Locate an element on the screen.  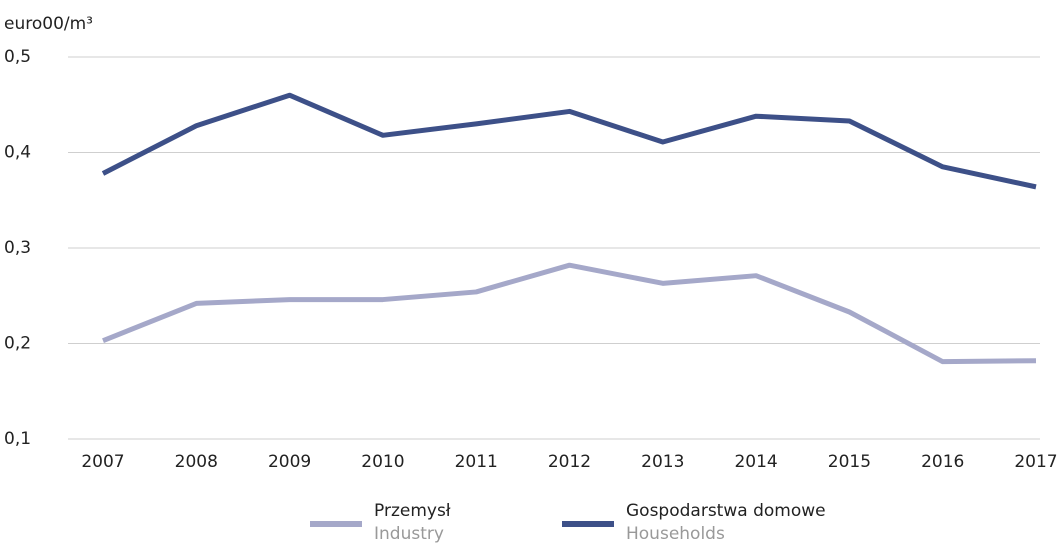
y-tick-label: 0,4 is located at coordinates (17, 153).